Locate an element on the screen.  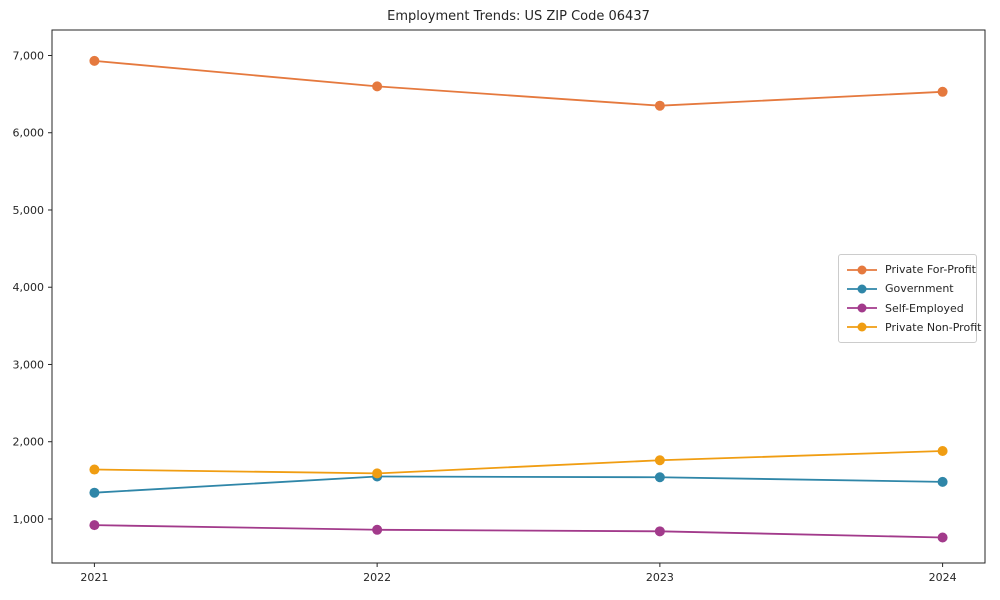
legend-item-private-non-profit: Private Non-Profit is located at coordinates (914, 327).